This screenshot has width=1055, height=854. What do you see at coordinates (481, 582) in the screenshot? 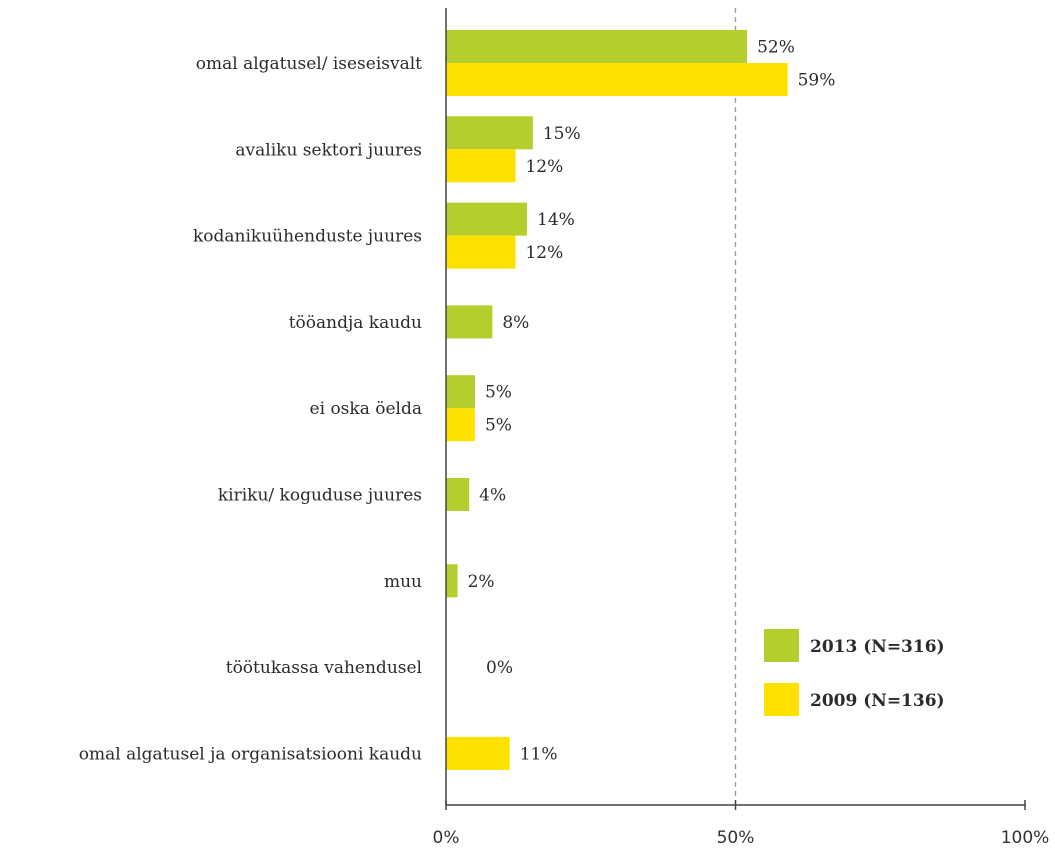
I see `series-2013-value-label: 2%` at bounding box center [481, 582].